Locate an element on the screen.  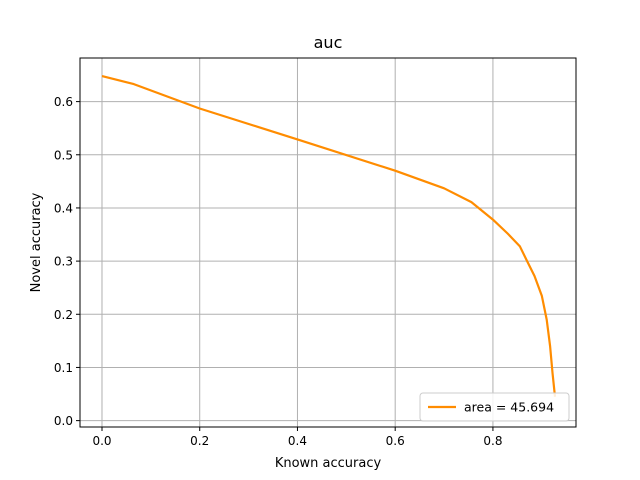
chart-title: auc is located at coordinates (328, 42).